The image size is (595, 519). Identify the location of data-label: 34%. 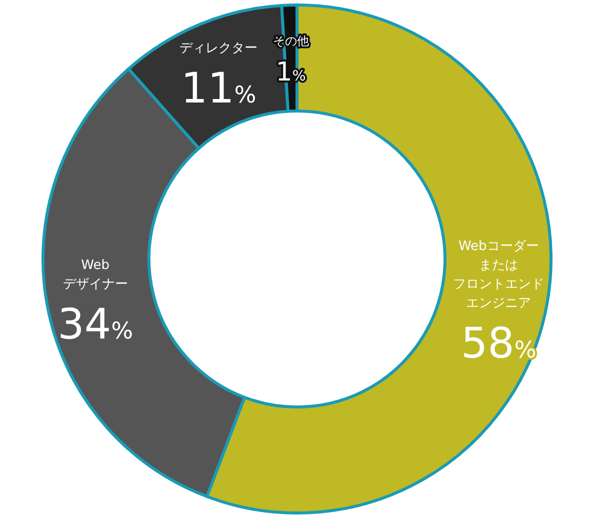
(96, 323).